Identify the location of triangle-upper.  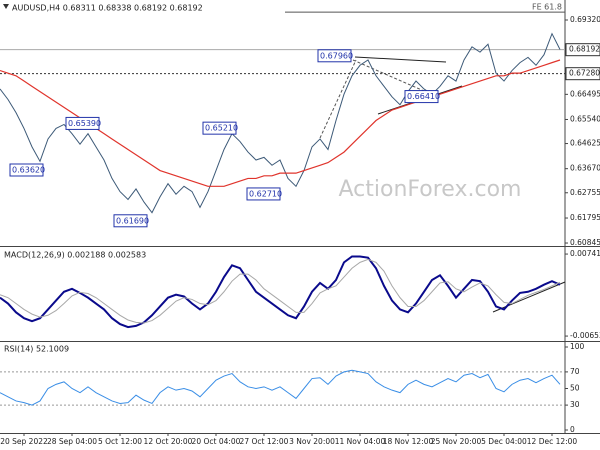
(400, 59).